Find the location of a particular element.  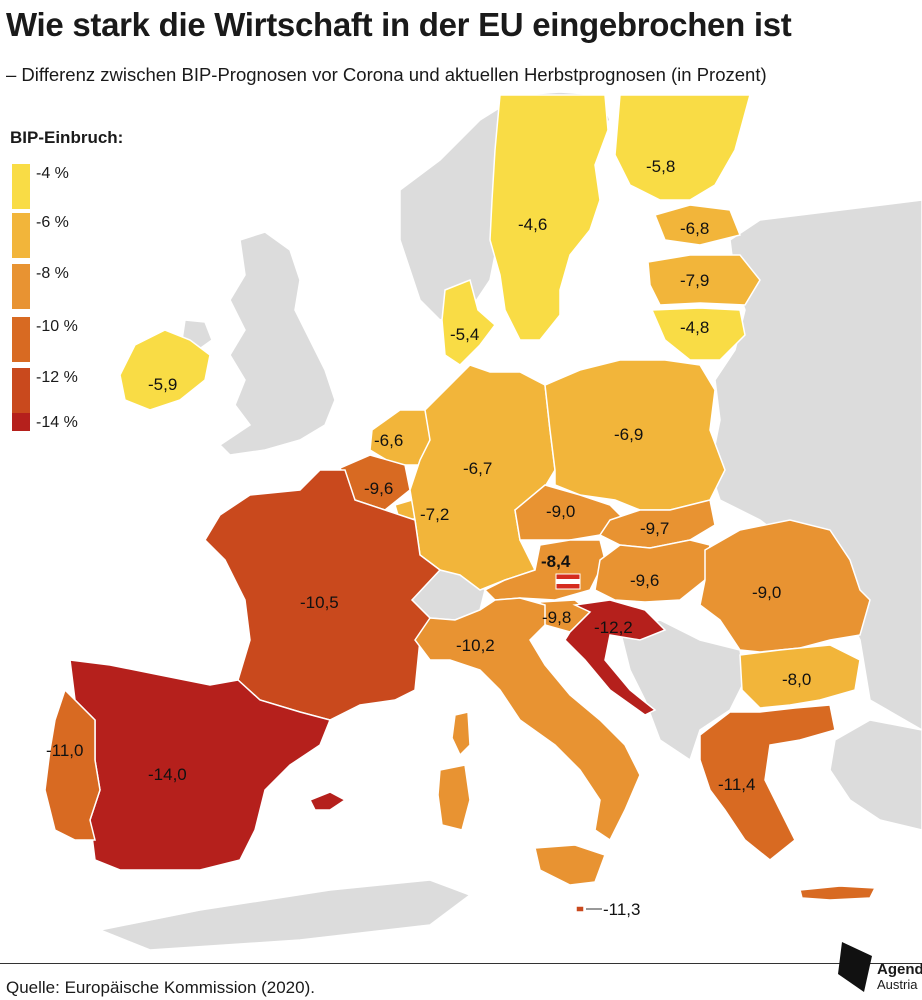

label-sweden: -4,6 is located at coordinates (532, 224).